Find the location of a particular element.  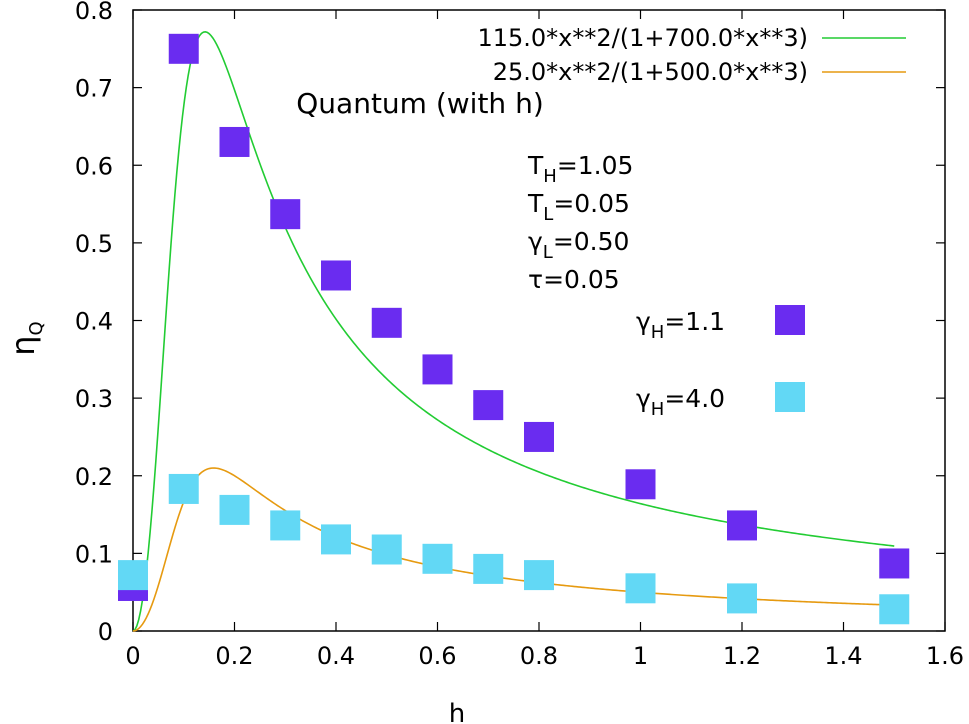

x-tick-label: 0.4 is located at coordinates (336, 656).